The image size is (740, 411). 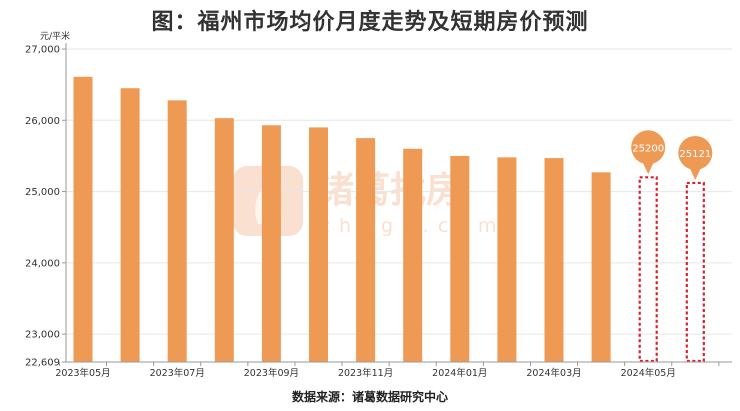 What do you see at coordinates (42, 50) in the screenshot?
I see `y-tick-label: 27,000` at bounding box center [42, 50].